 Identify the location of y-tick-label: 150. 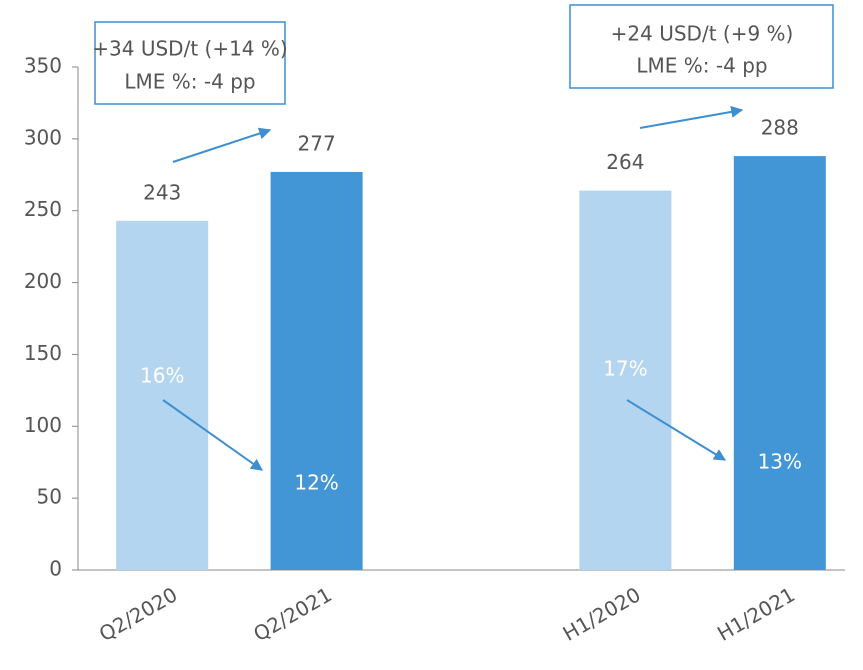
(43, 353).